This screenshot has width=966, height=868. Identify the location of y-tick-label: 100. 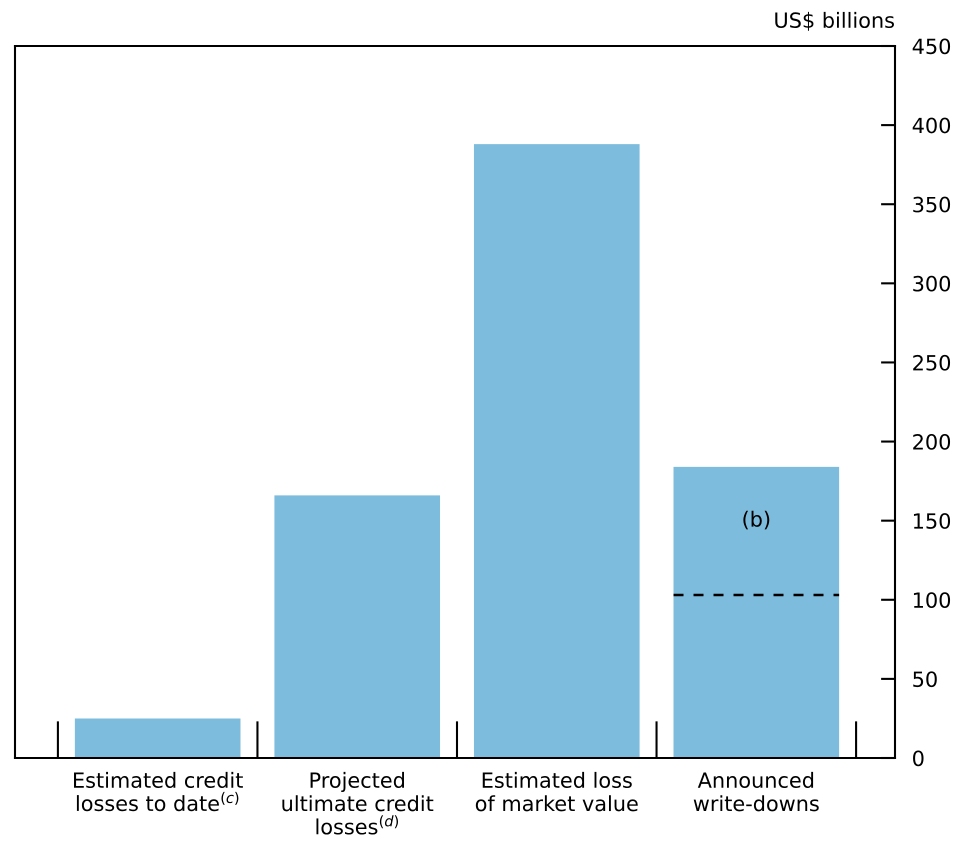
(932, 600).